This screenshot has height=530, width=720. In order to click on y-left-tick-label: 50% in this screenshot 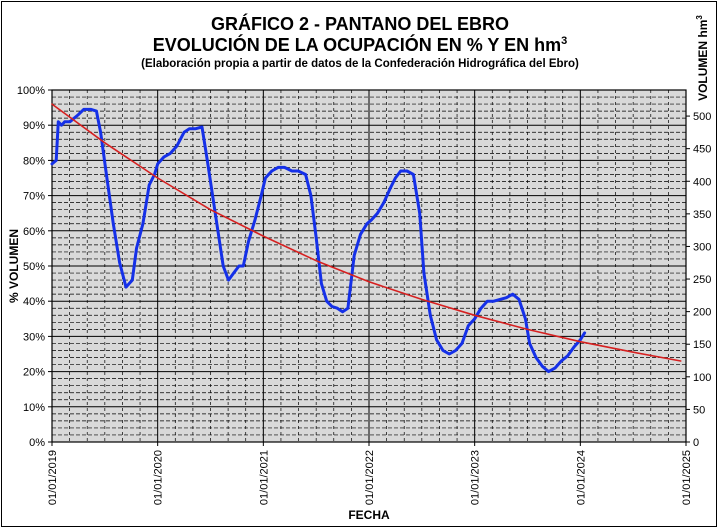, I will do `click(34, 267)`.